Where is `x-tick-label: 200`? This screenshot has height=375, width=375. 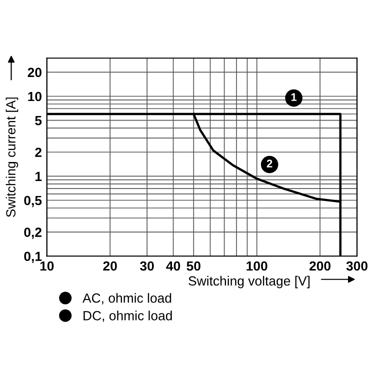 x-tick-label: 200 is located at coordinates (319, 266).